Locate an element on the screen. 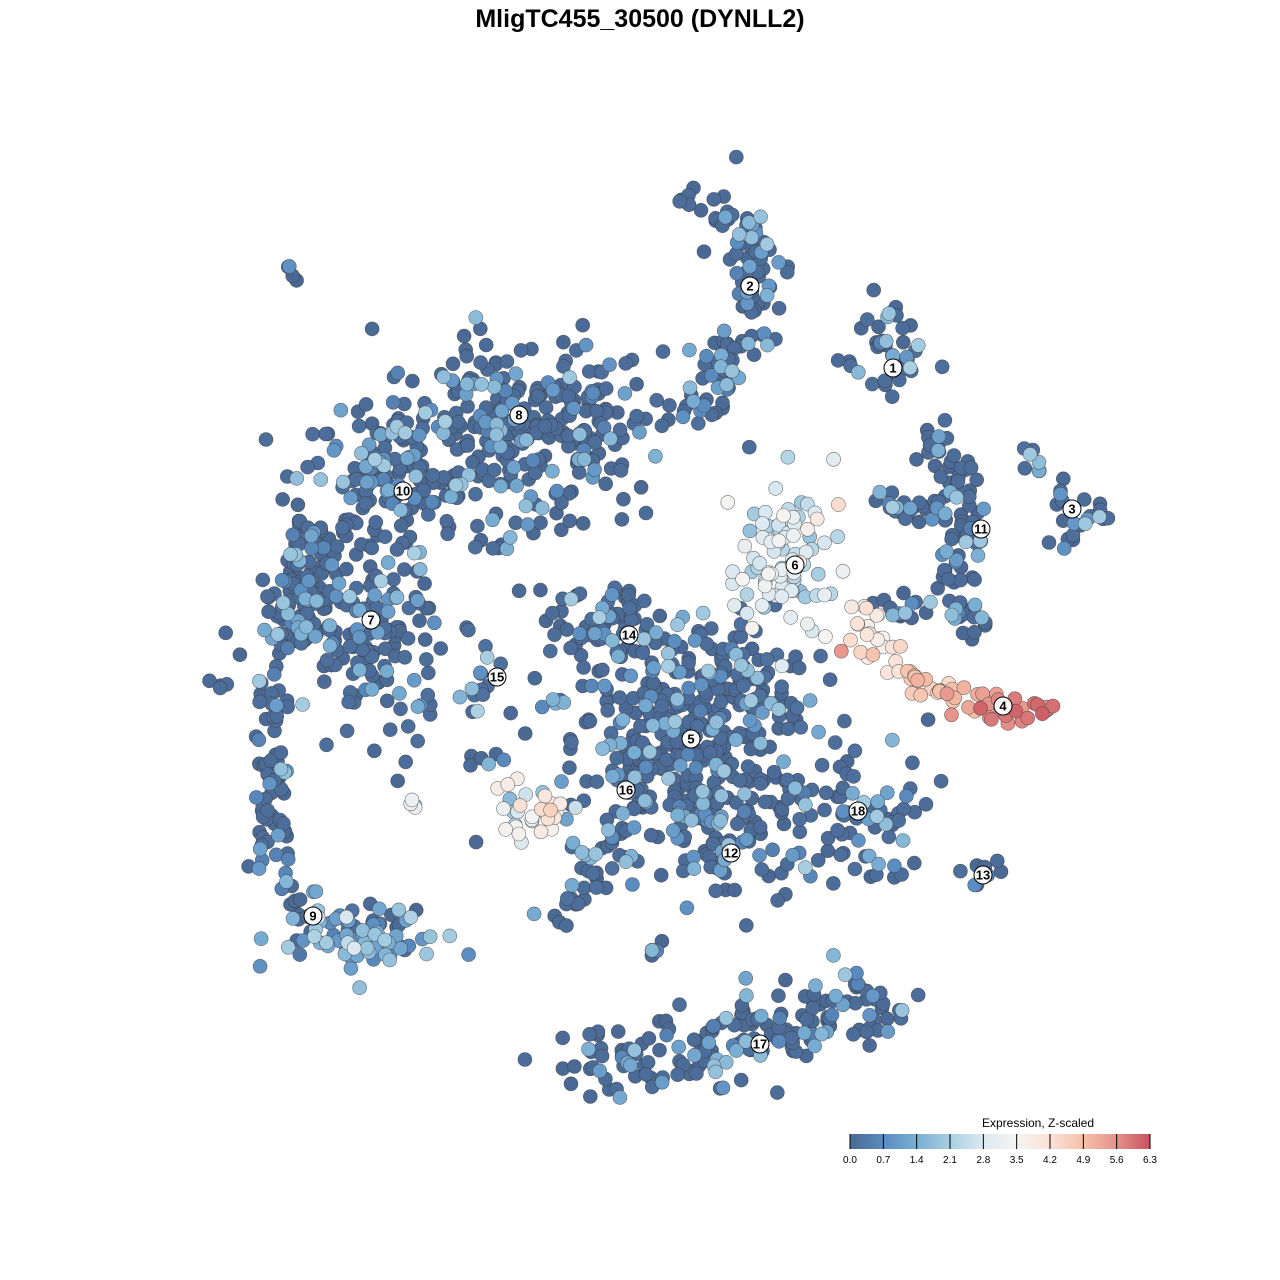 The image size is (1280, 1280). cluster-label-7: 7 is located at coordinates (371, 620).